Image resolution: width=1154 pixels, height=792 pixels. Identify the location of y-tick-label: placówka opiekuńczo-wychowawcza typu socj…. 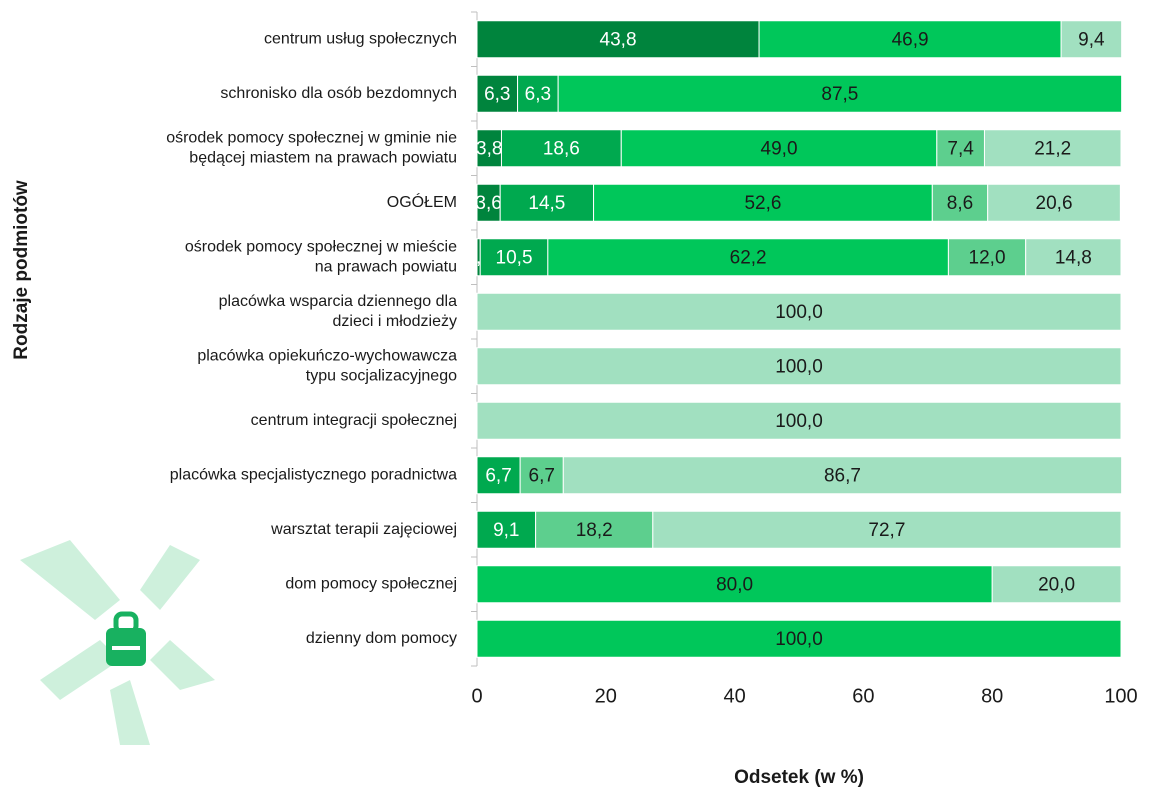
(327, 365).